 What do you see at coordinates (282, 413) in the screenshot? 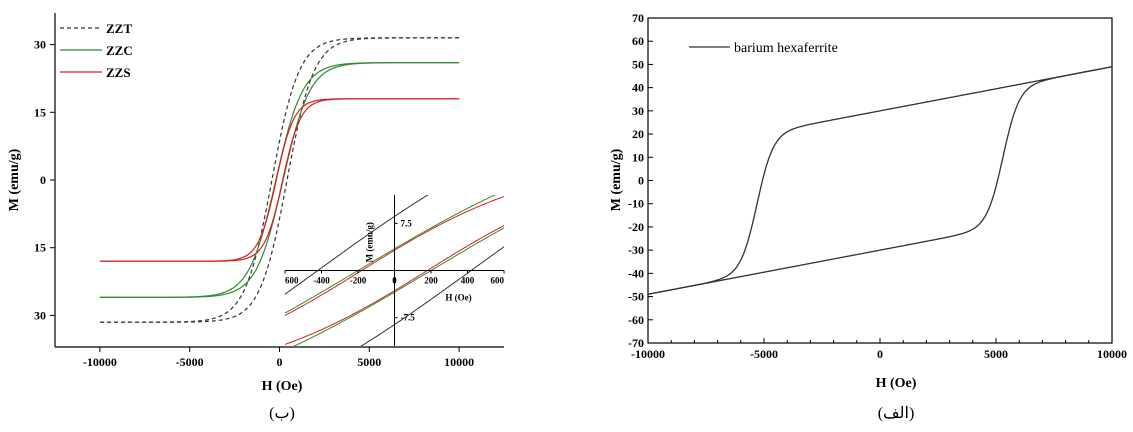
I see `figure-caption: (ب)` at bounding box center [282, 413].